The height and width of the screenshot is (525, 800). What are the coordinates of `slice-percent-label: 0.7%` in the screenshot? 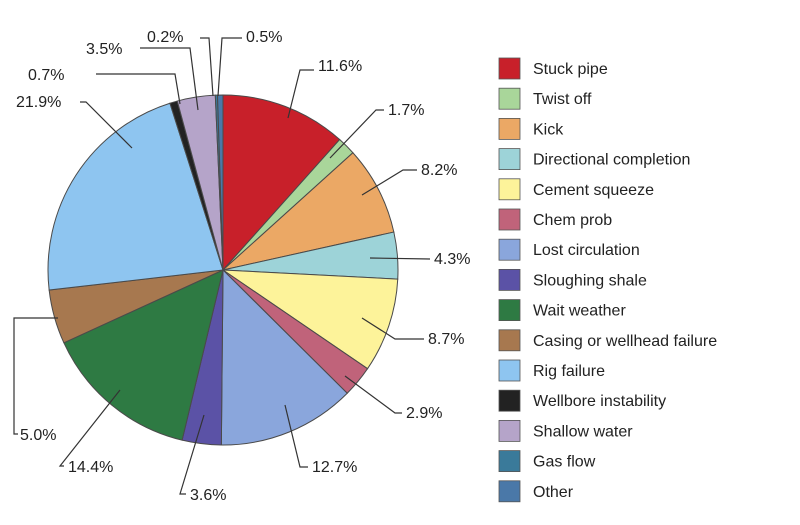 It's located at (46, 75).